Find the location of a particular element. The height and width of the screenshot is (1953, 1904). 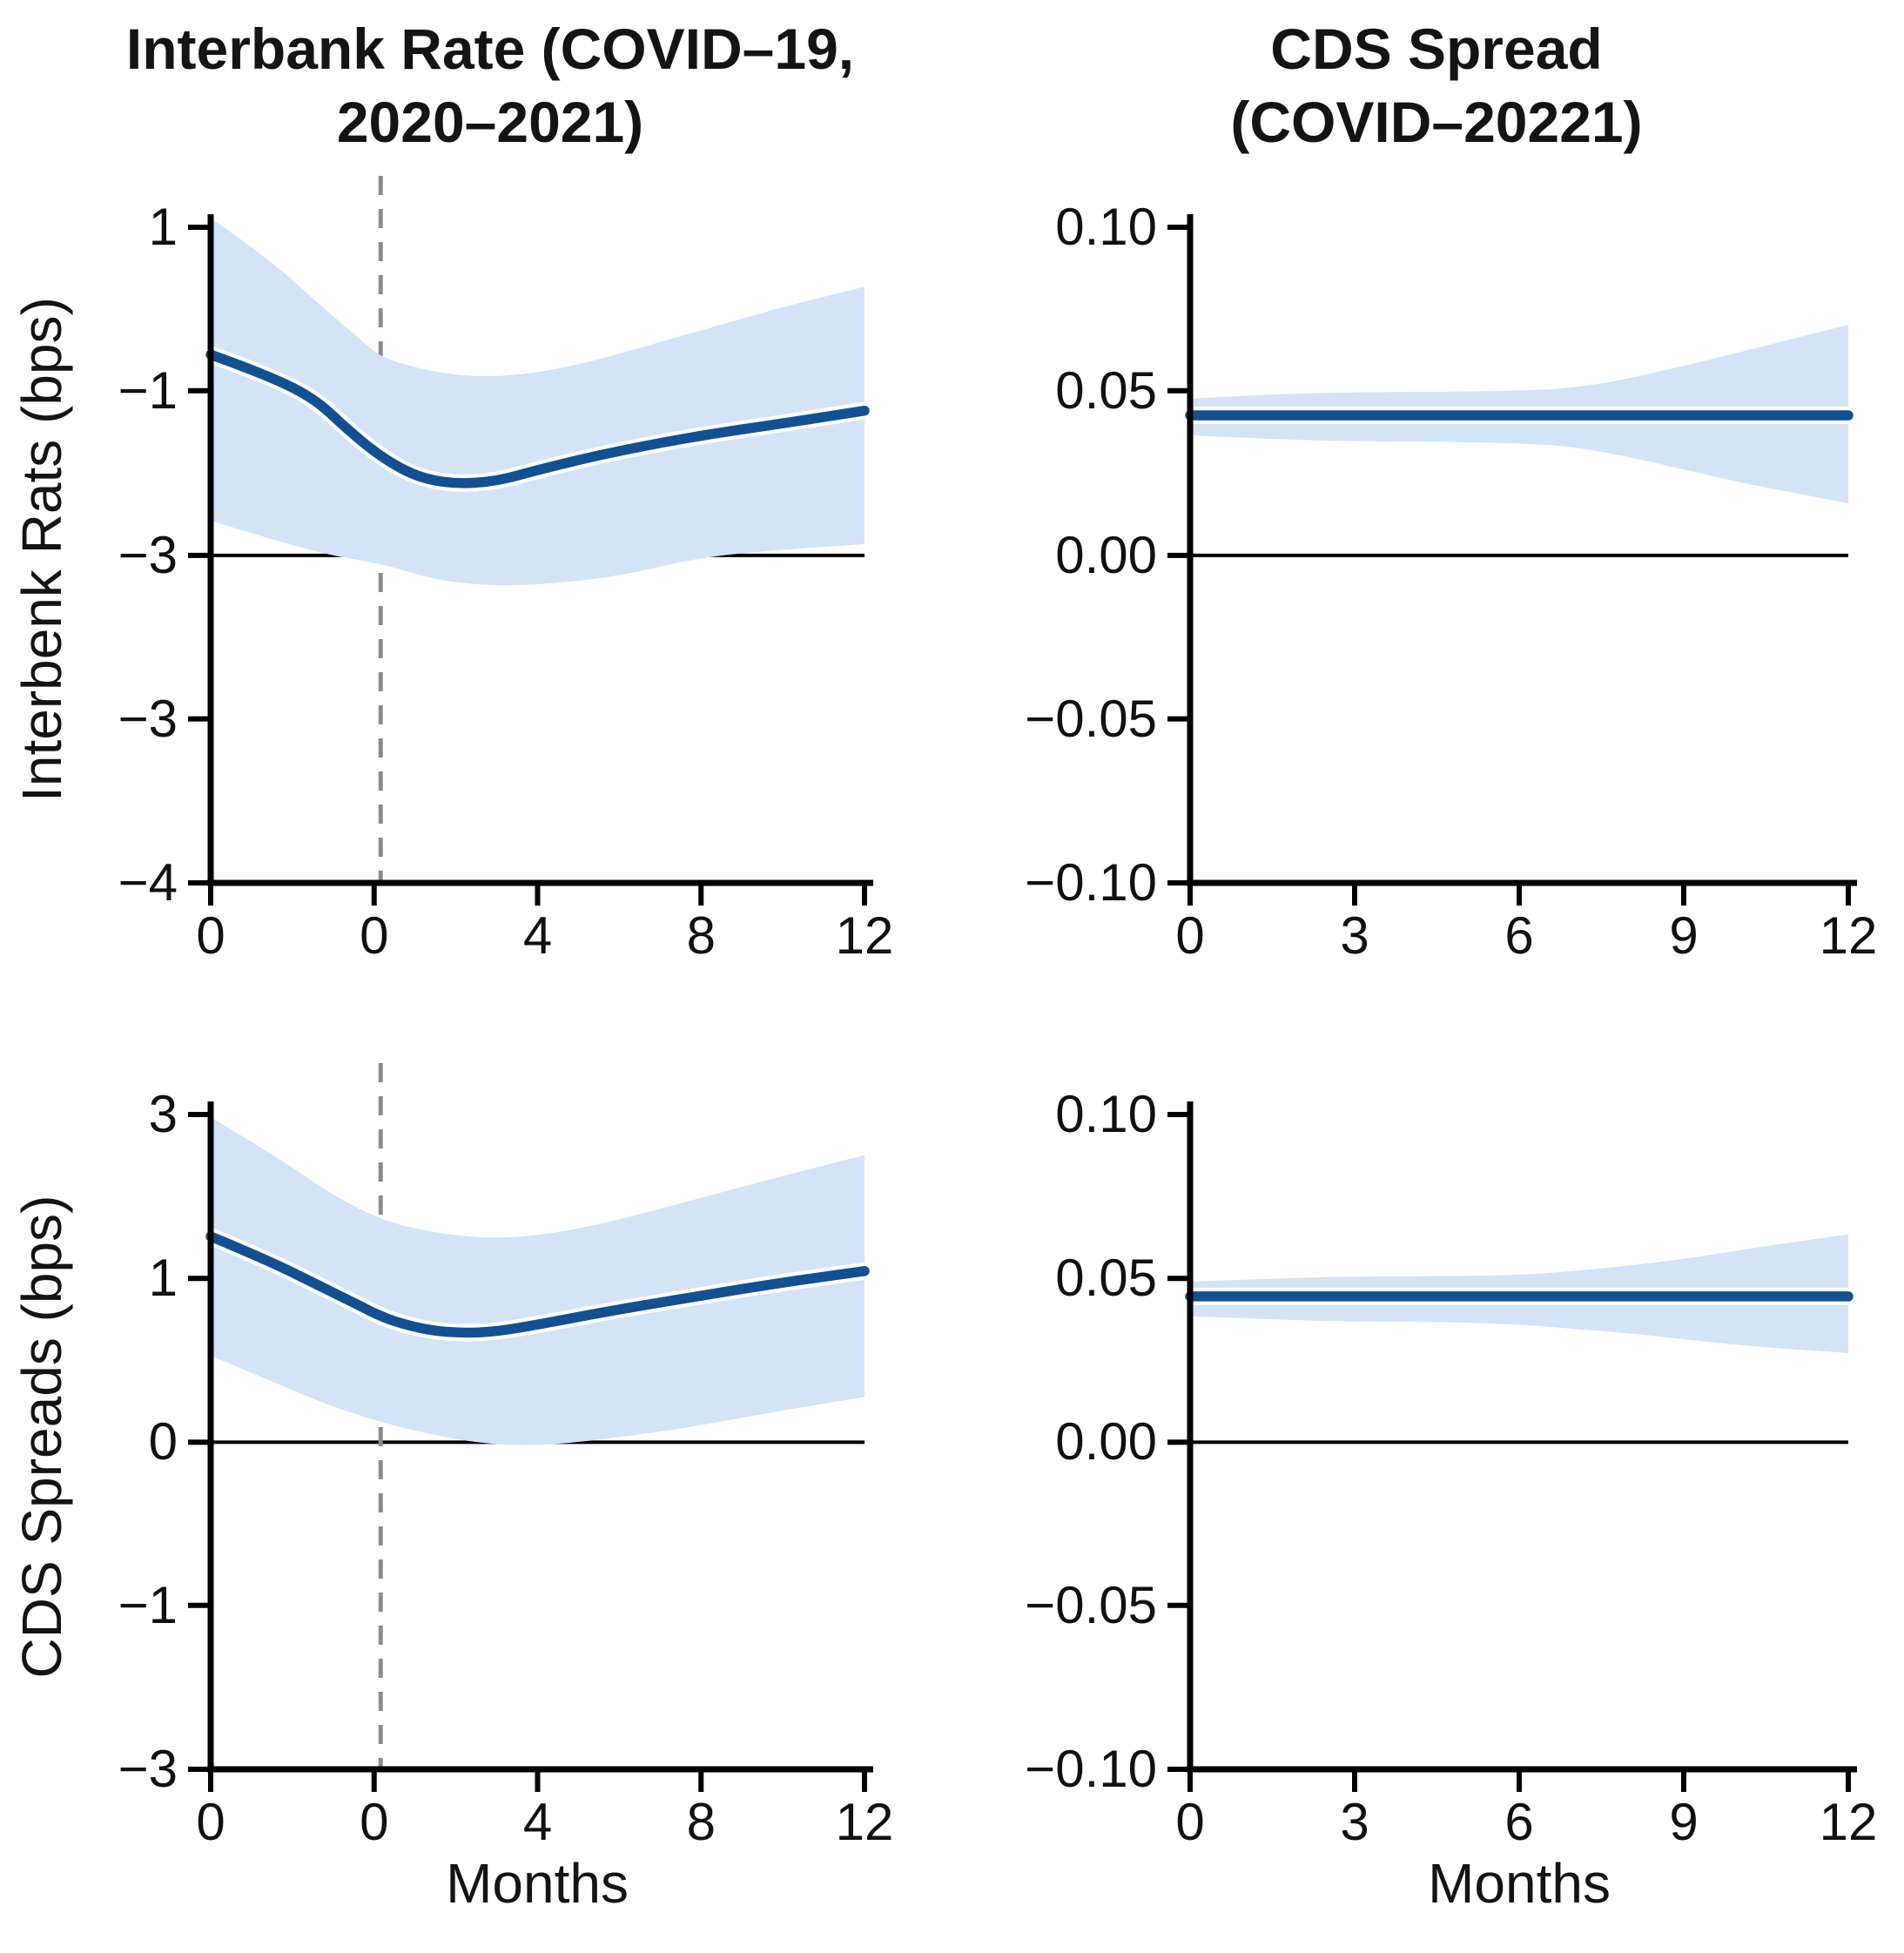

panel-title-top-right: CDS Spread (COVID–20221) is located at coordinates (1436, 85).